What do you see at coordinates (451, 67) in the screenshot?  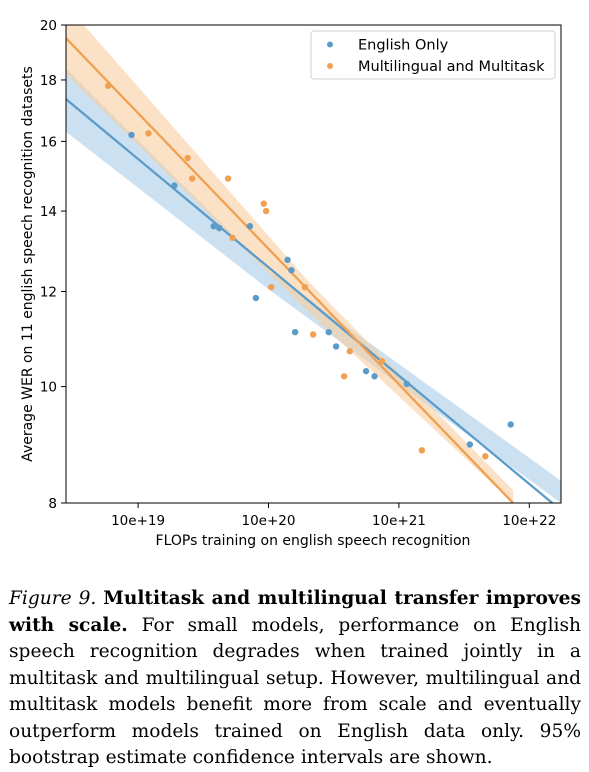 I see `legend-label-multilingual-multitask: Multilingual and Multitask` at bounding box center [451, 67].